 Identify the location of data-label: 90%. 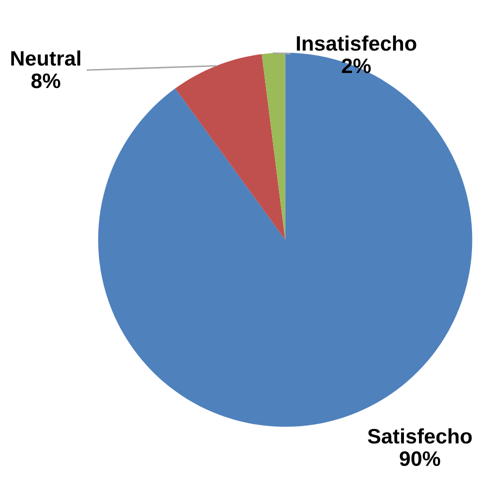
(420, 458).